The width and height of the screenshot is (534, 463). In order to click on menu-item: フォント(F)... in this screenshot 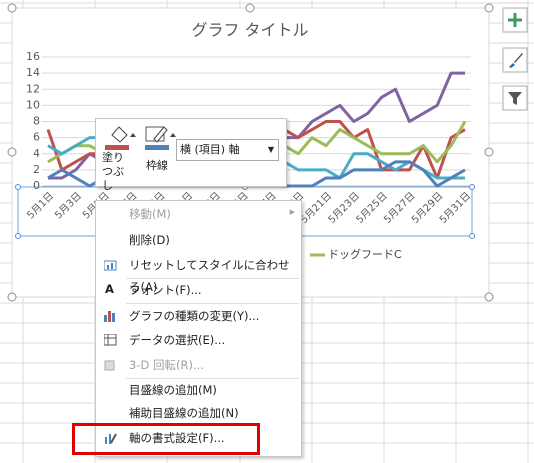, I will do `click(165, 290)`.